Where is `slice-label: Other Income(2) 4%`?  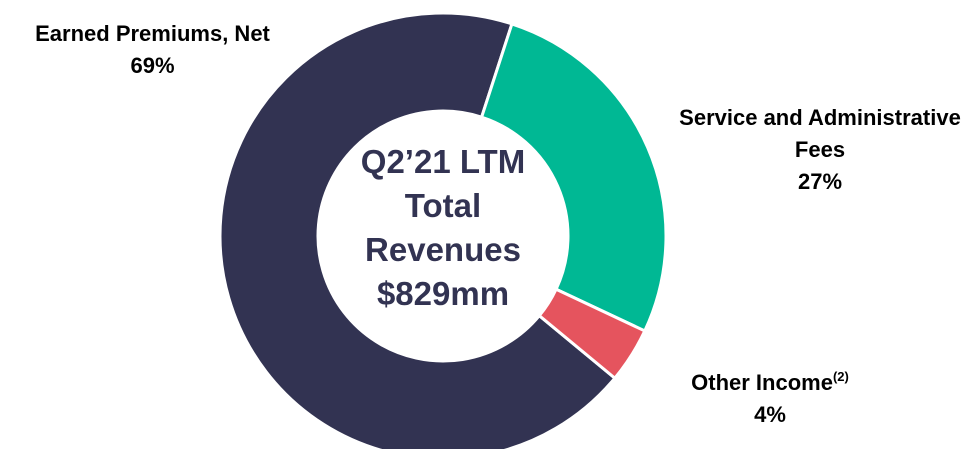 slice-label: Other Income(2) 4% is located at coordinates (770, 399).